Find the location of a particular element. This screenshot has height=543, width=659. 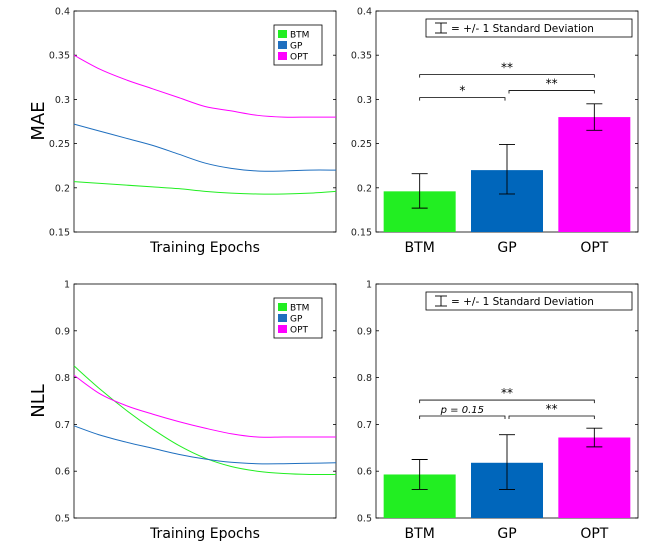

significance-label: p = 0.15 is located at coordinates (462, 410).